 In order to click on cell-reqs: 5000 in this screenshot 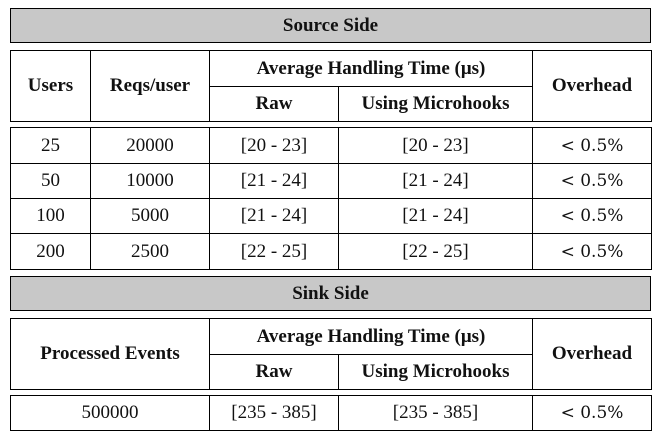, I will do `click(150, 216)`.